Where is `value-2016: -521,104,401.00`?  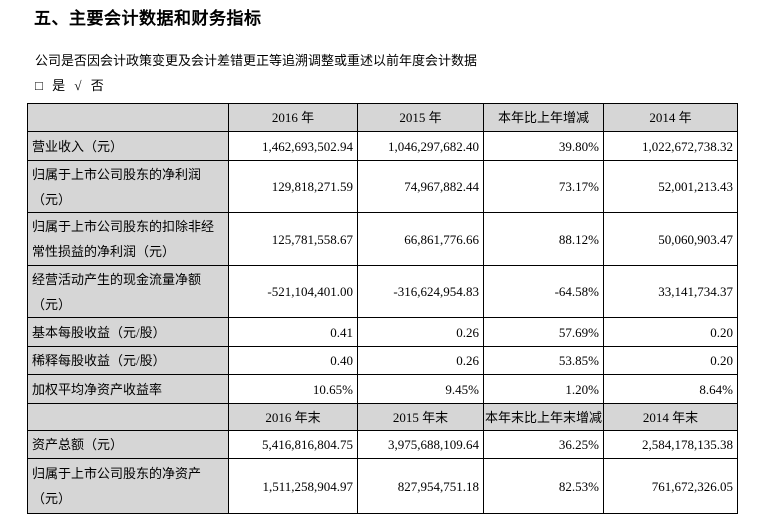
value-2016: -521,104,401.00 is located at coordinates (293, 291).